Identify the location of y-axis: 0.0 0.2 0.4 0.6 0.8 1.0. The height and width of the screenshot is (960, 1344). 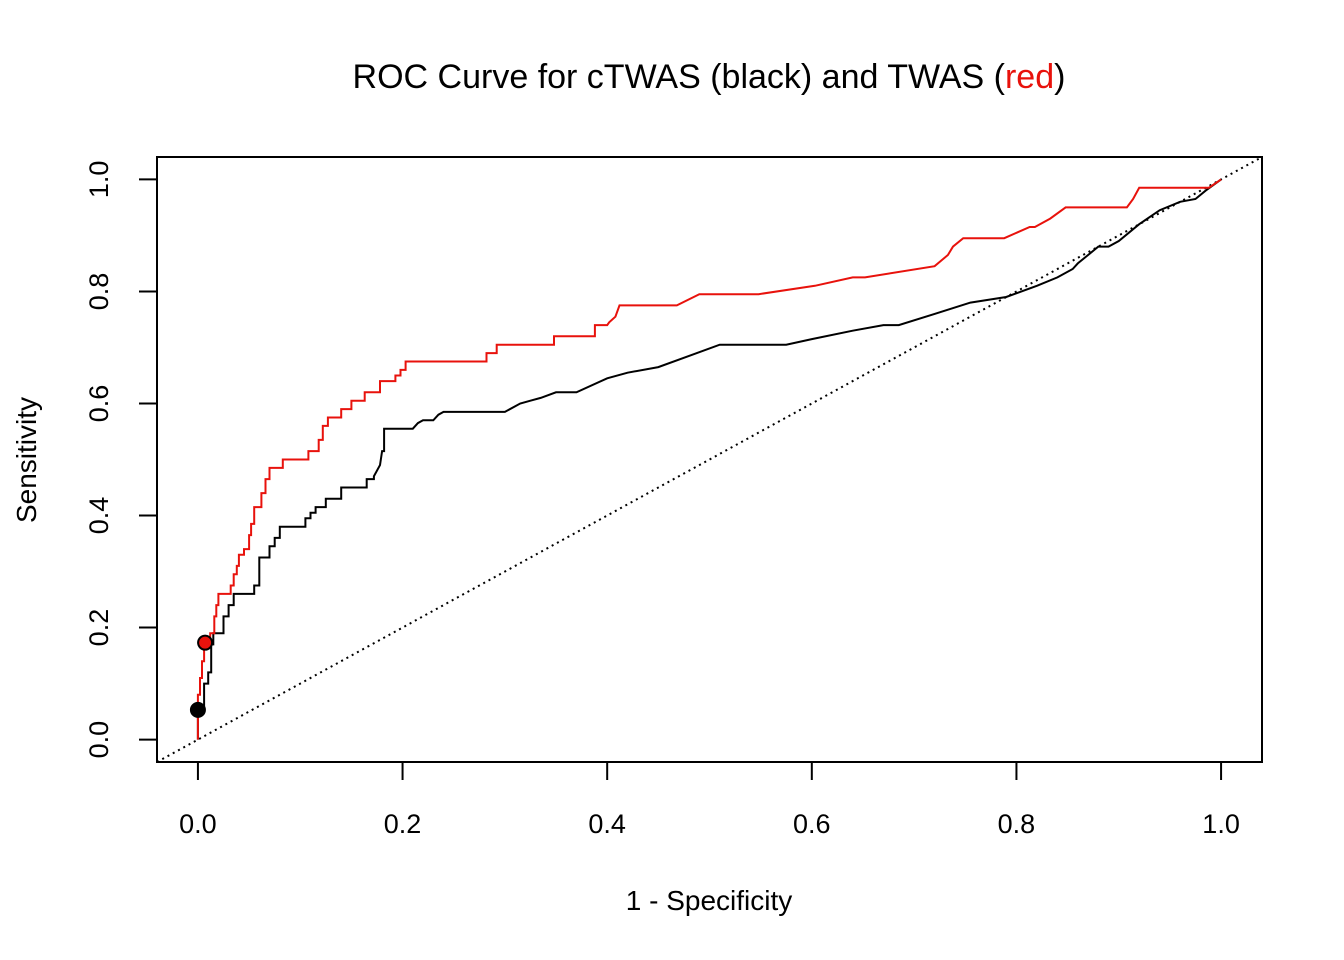
(121, 460).